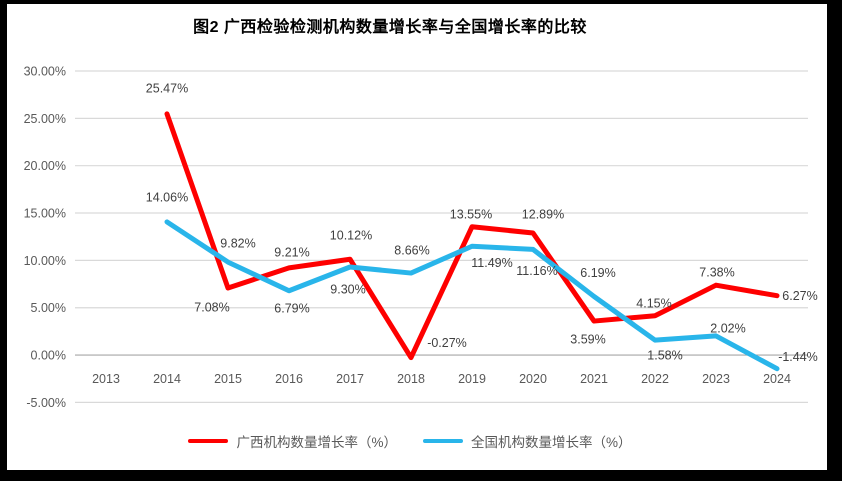 This screenshot has width=842, height=481. I want to click on data-label: 8.66%, so click(411, 251).